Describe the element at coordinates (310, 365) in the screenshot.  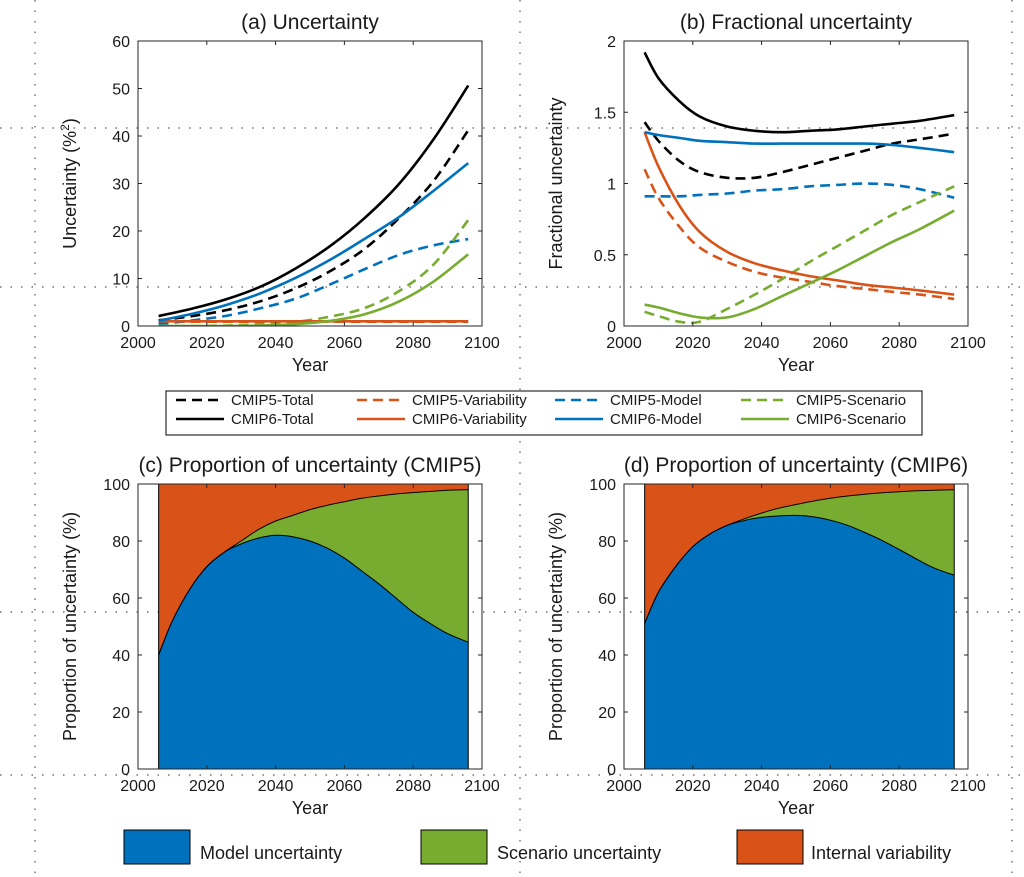
I see `x-axis-label-a: Year` at that location.